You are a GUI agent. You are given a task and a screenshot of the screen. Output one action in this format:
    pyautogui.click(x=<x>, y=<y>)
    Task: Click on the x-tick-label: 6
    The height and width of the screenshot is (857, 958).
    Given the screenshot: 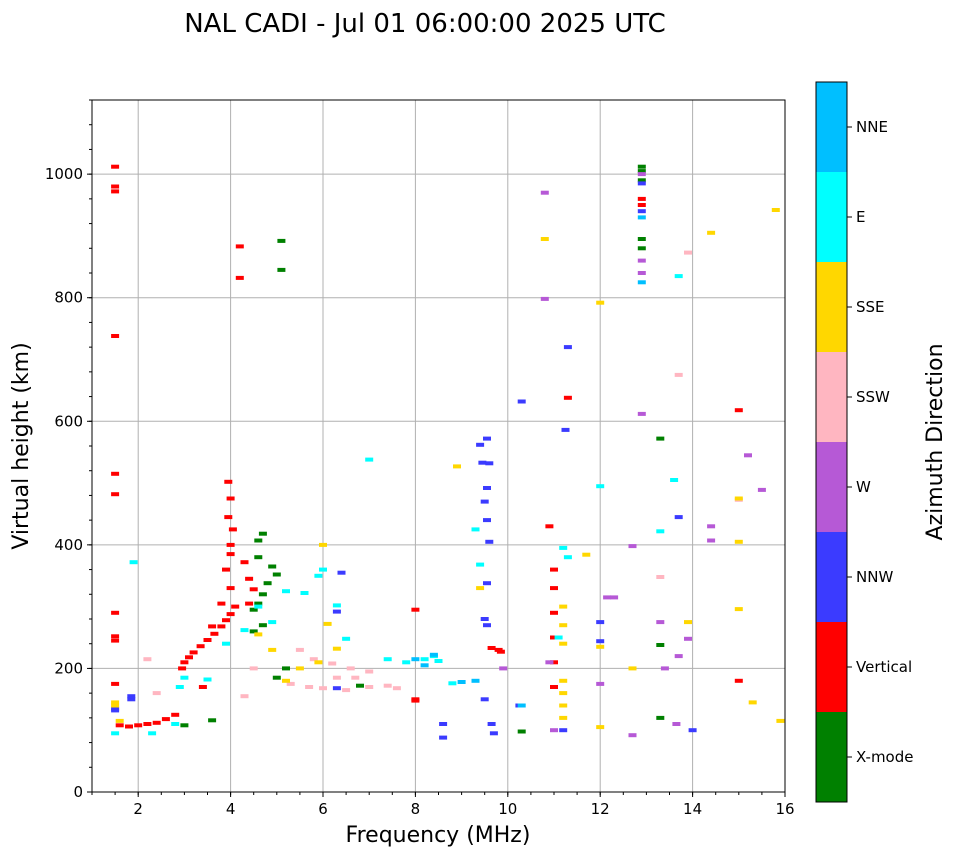 What is the action you would take?
    pyautogui.click(x=323, y=809)
    